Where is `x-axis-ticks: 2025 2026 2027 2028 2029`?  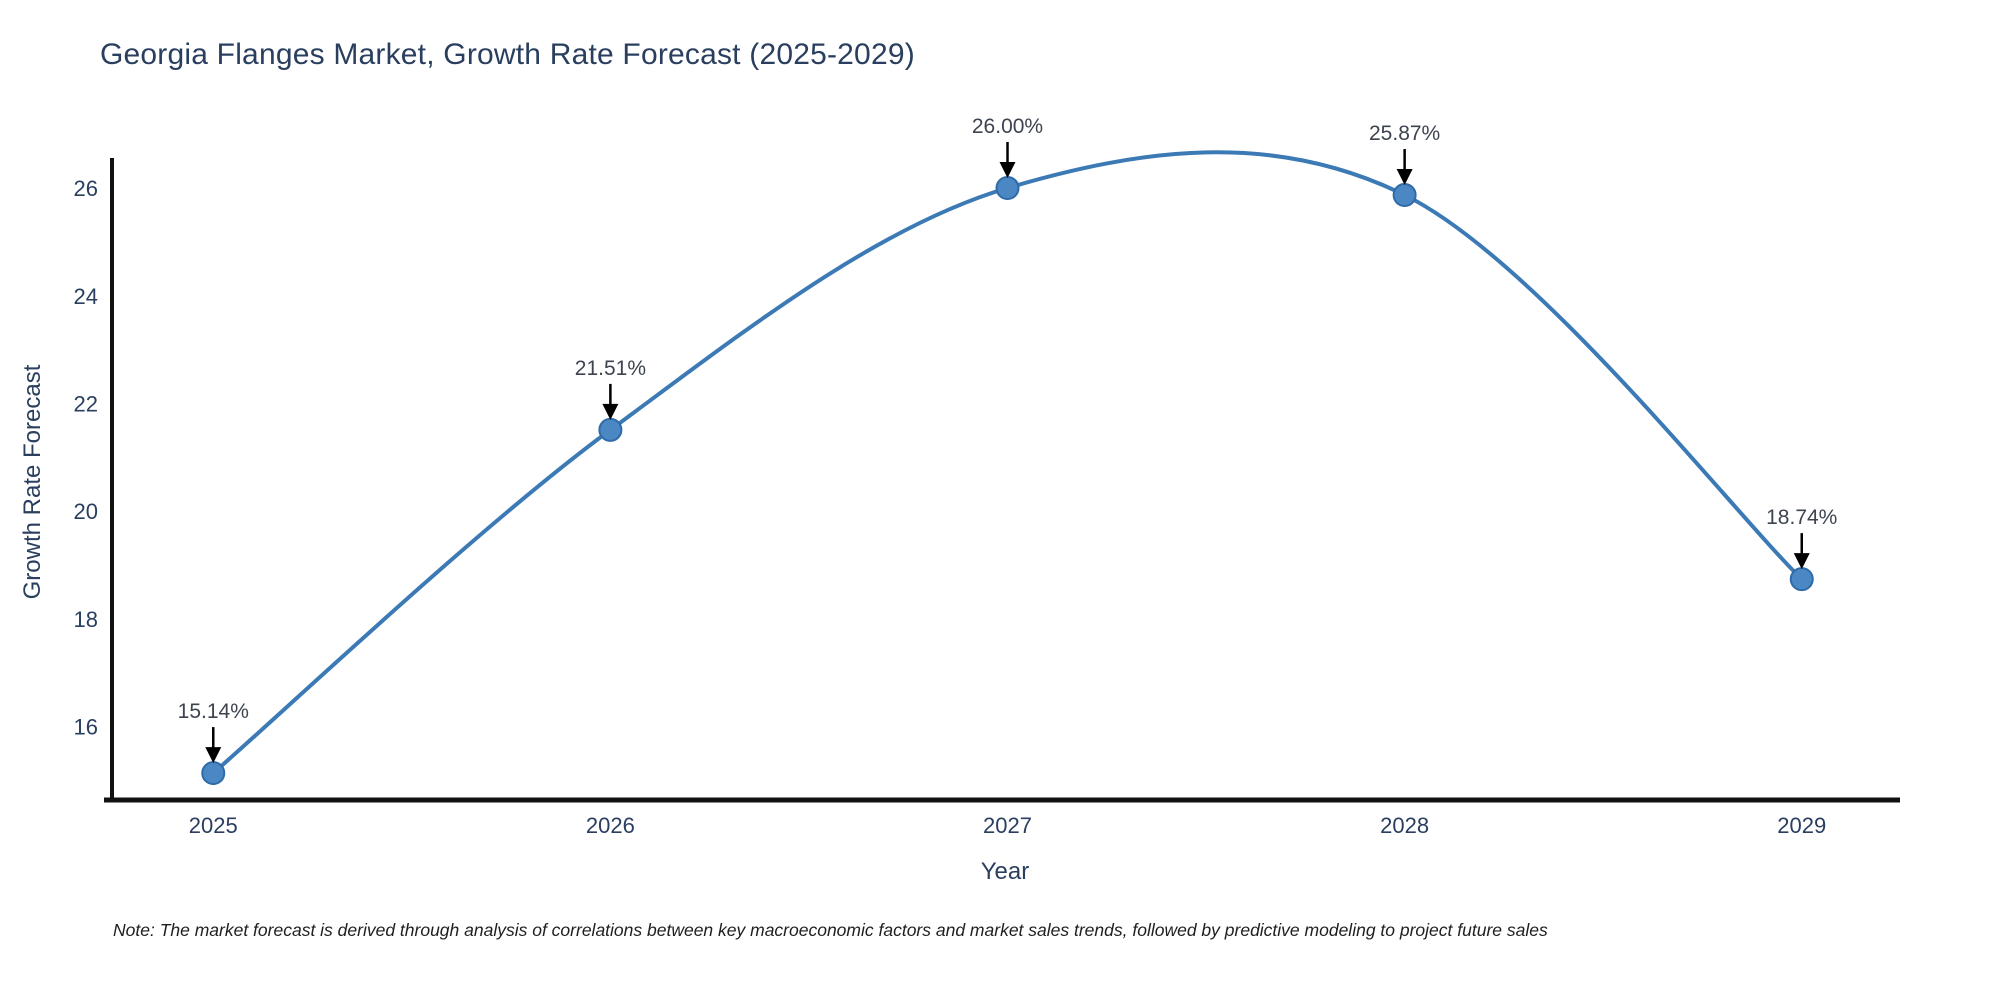 x-axis-ticks: 2025 2026 2027 2028 2029 is located at coordinates (1007, 825).